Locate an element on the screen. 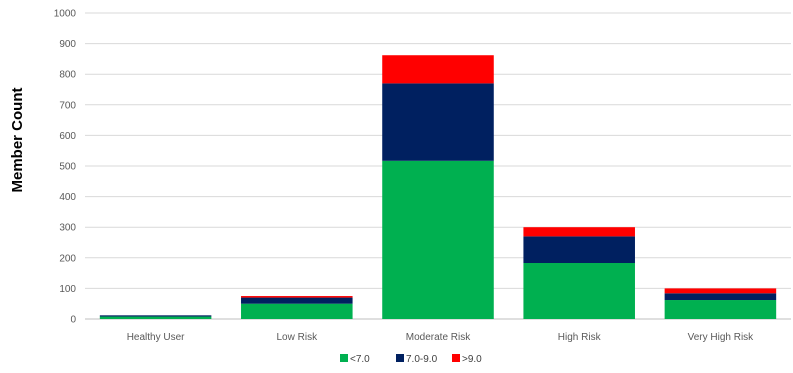  x-tick-label: High Risk is located at coordinates (580, 337).